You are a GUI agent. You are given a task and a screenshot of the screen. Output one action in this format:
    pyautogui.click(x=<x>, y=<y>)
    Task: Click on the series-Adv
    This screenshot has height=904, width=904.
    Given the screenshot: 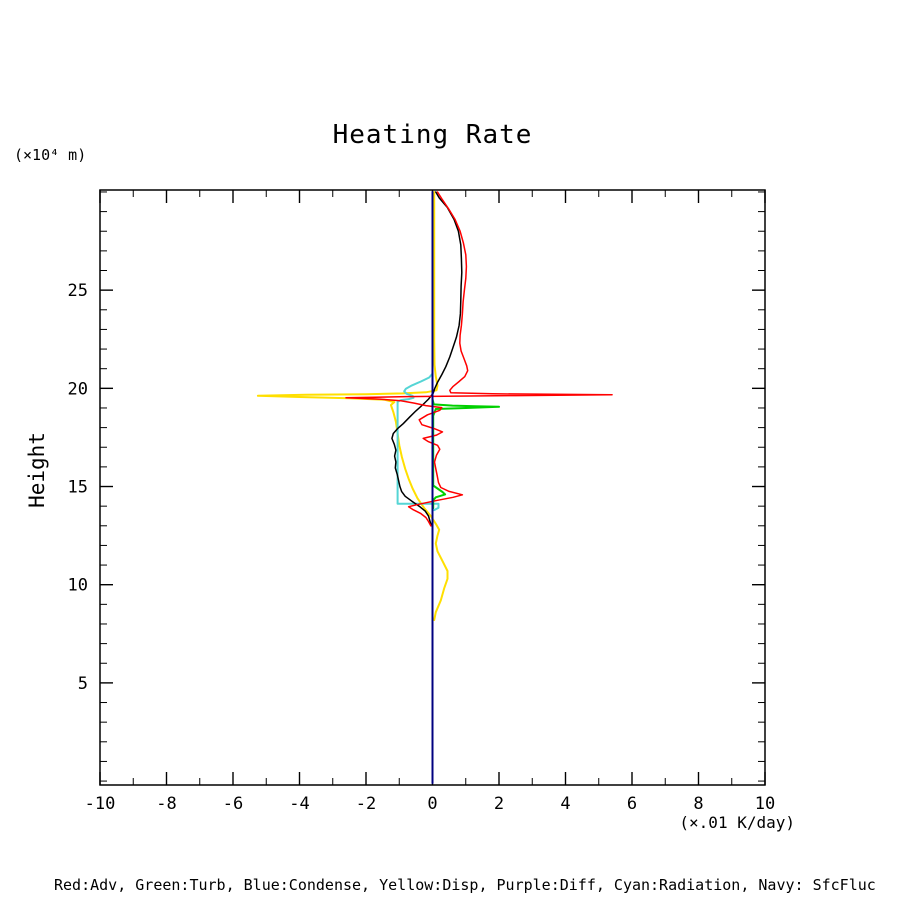 What is the action you would take?
    pyautogui.click(x=479, y=359)
    